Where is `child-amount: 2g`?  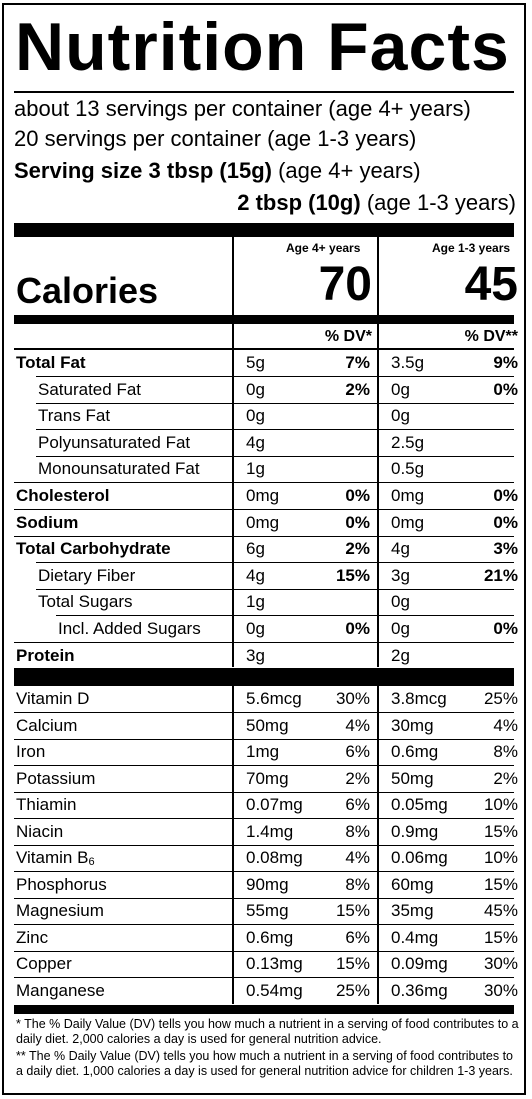 child-amount: 2g is located at coordinates (400, 655).